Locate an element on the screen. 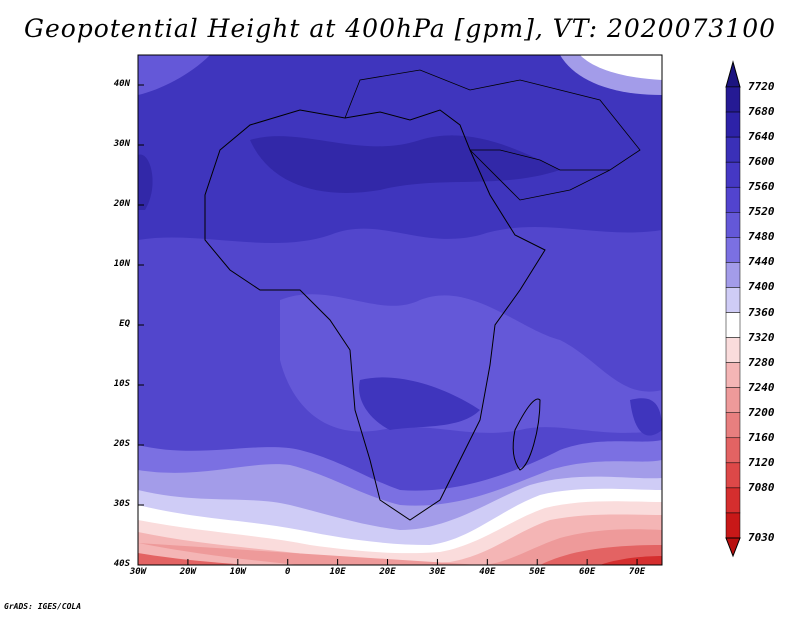 Image resolution: width=800 pixels, height=618 pixels. colorbar-level-label: 7640 is located at coordinates (761, 137).